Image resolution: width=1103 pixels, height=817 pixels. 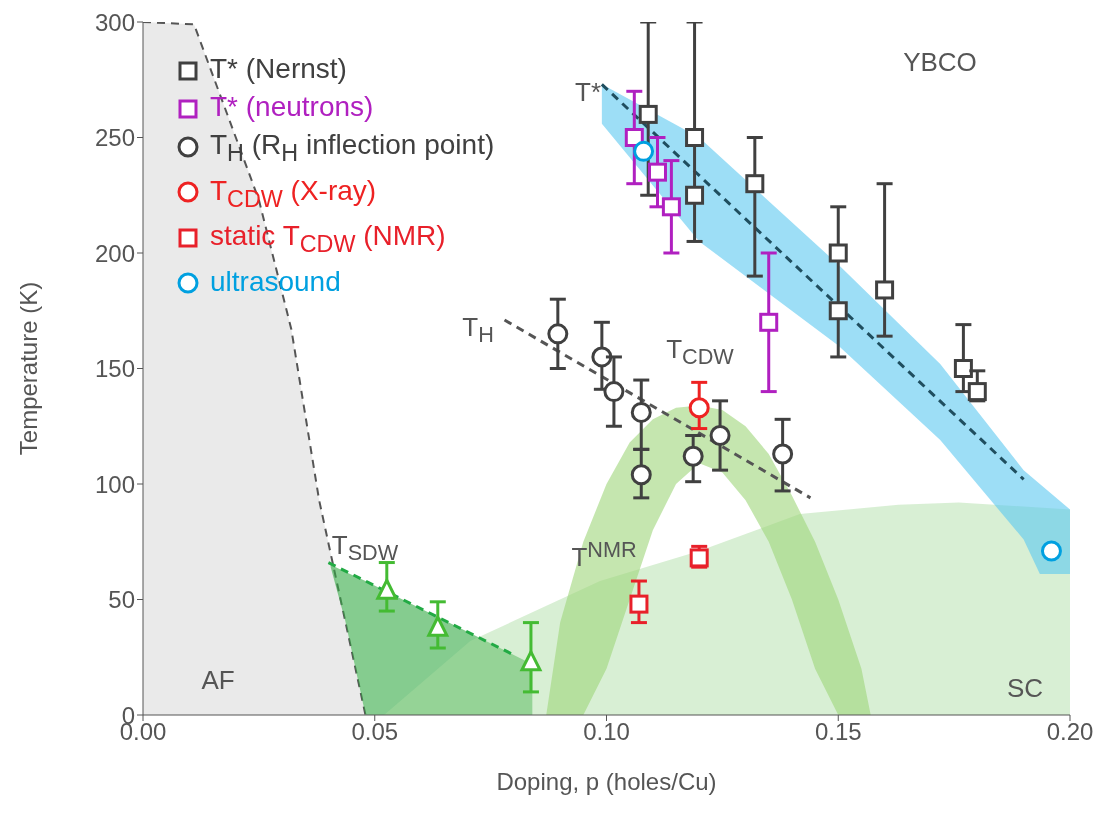 What do you see at coordinates (114, 484) in the screenshot?
I see `y-tick-label: 100` at bounding box center [114, 484].